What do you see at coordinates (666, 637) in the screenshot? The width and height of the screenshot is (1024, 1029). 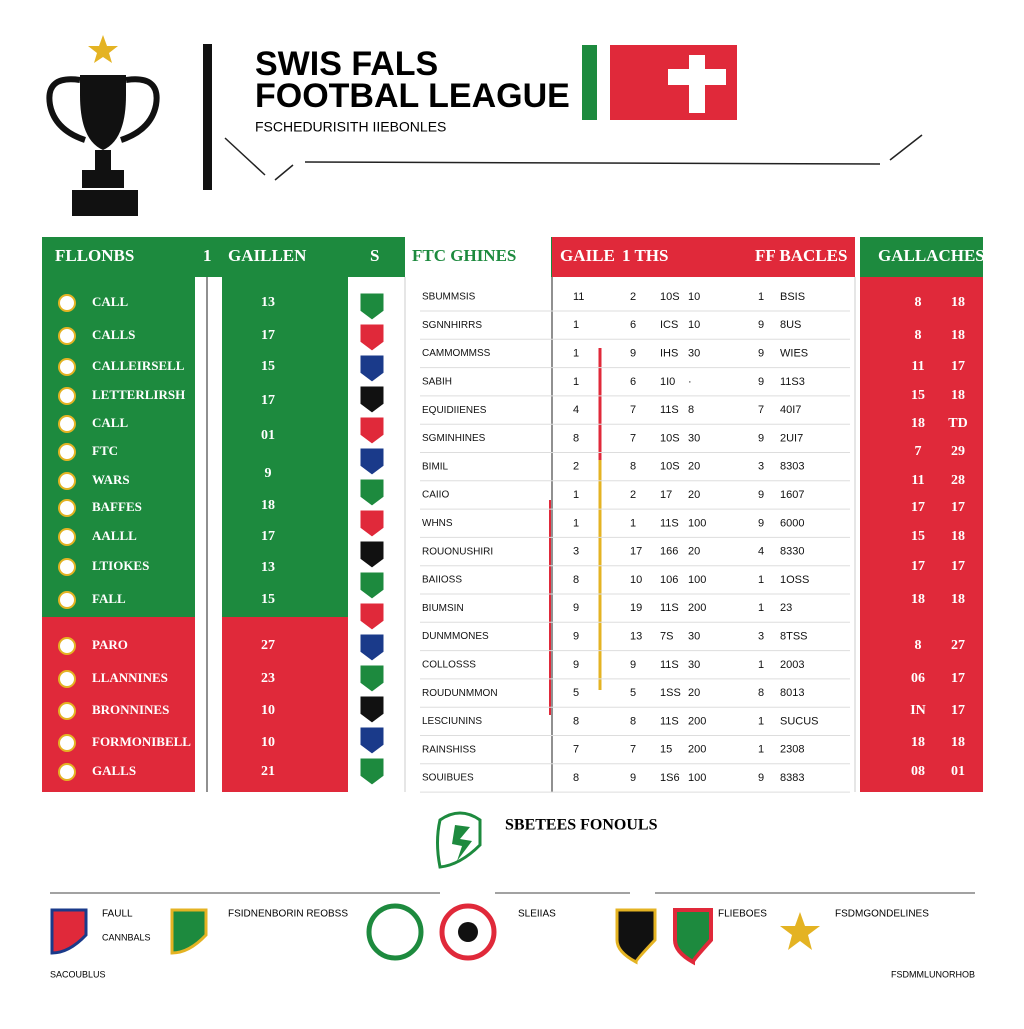 I see `cell: 7S` at bounding box center [666, 637].